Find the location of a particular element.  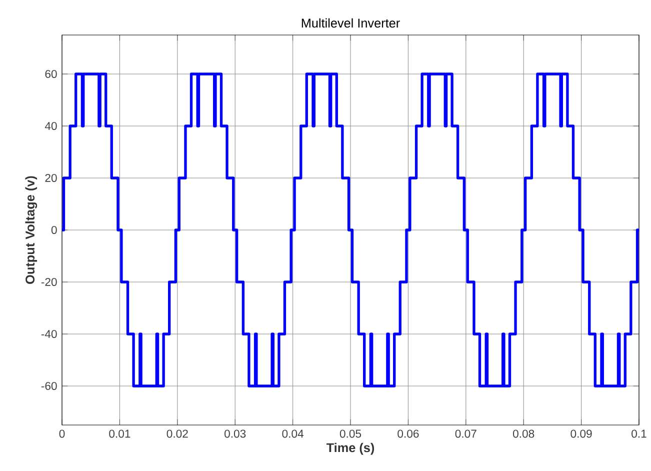

x-tick-label: 0.1 is located at coordinates (639, 434).